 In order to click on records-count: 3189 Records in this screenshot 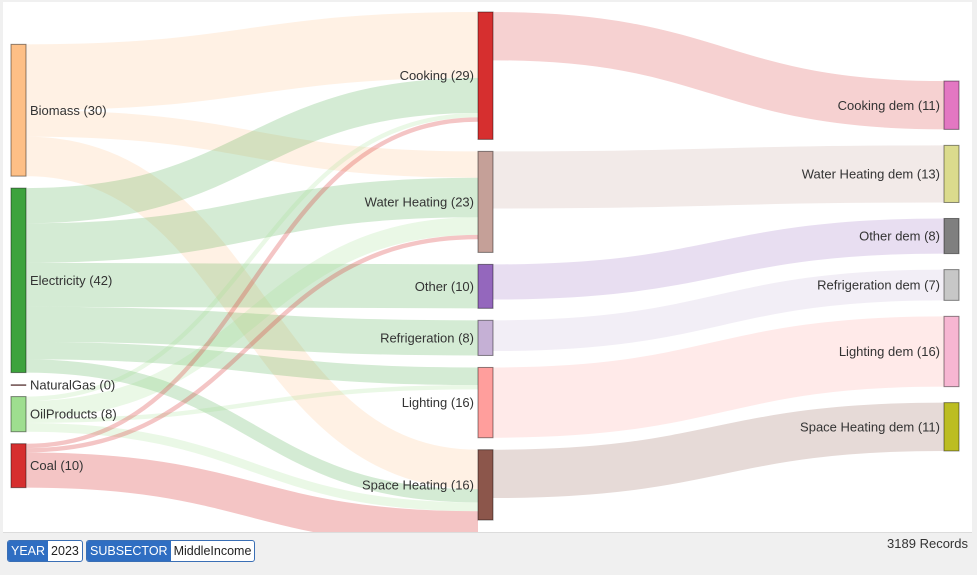, I will do `click(927, 543)`.